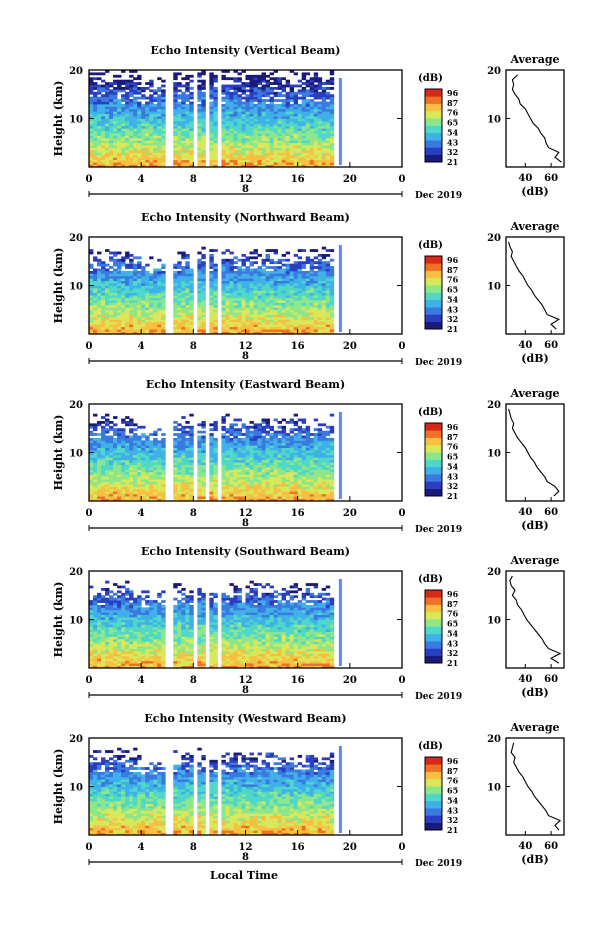  I want to click on profile-line, so click(536, 118).